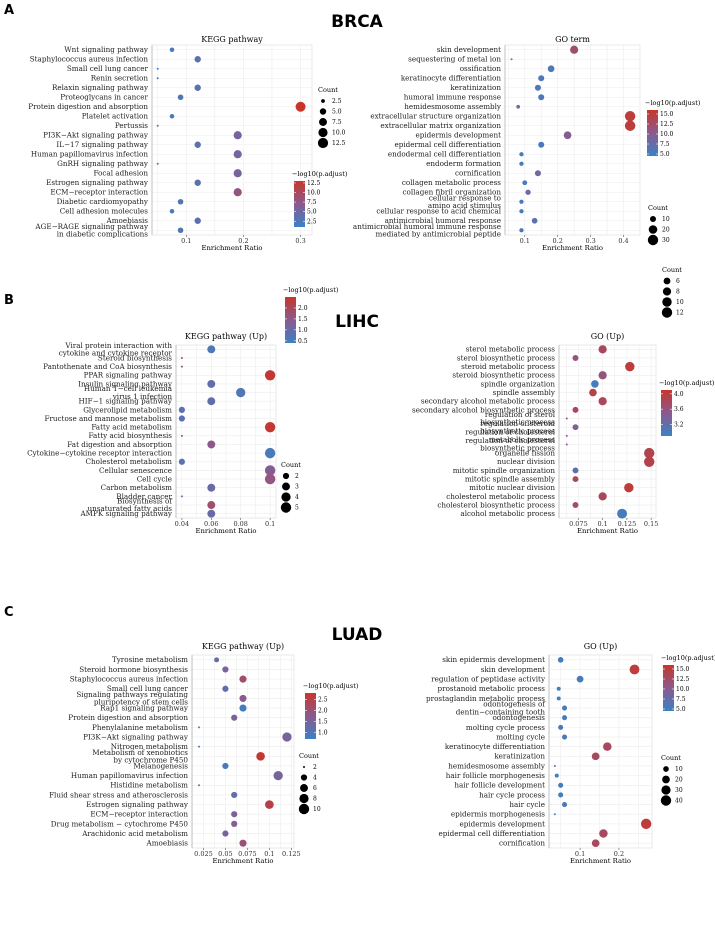  What do you see at coordinates (131, 435) in the screenshot?
I see `category-label: Fatty acid biosynthesis` at bounding box center [131, 435].